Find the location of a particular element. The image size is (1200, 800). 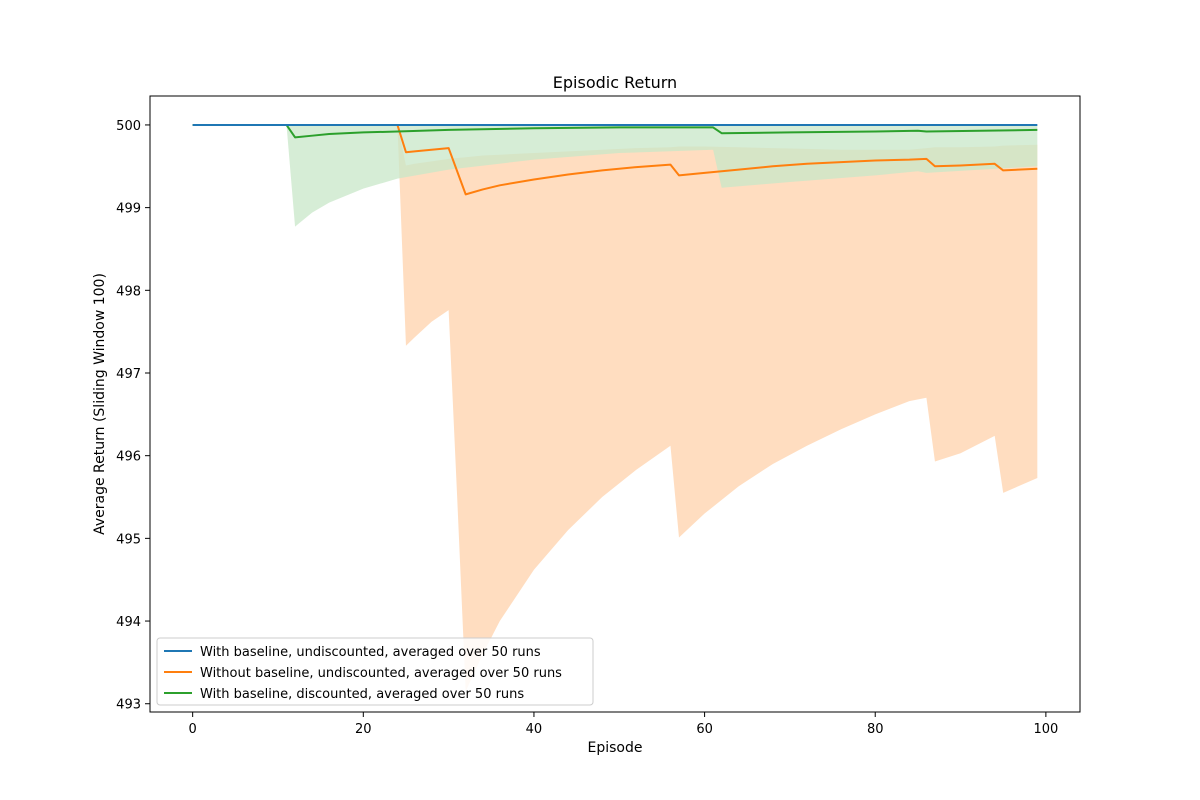

x-axis-label: Episode is located at coordinates (615, 748).